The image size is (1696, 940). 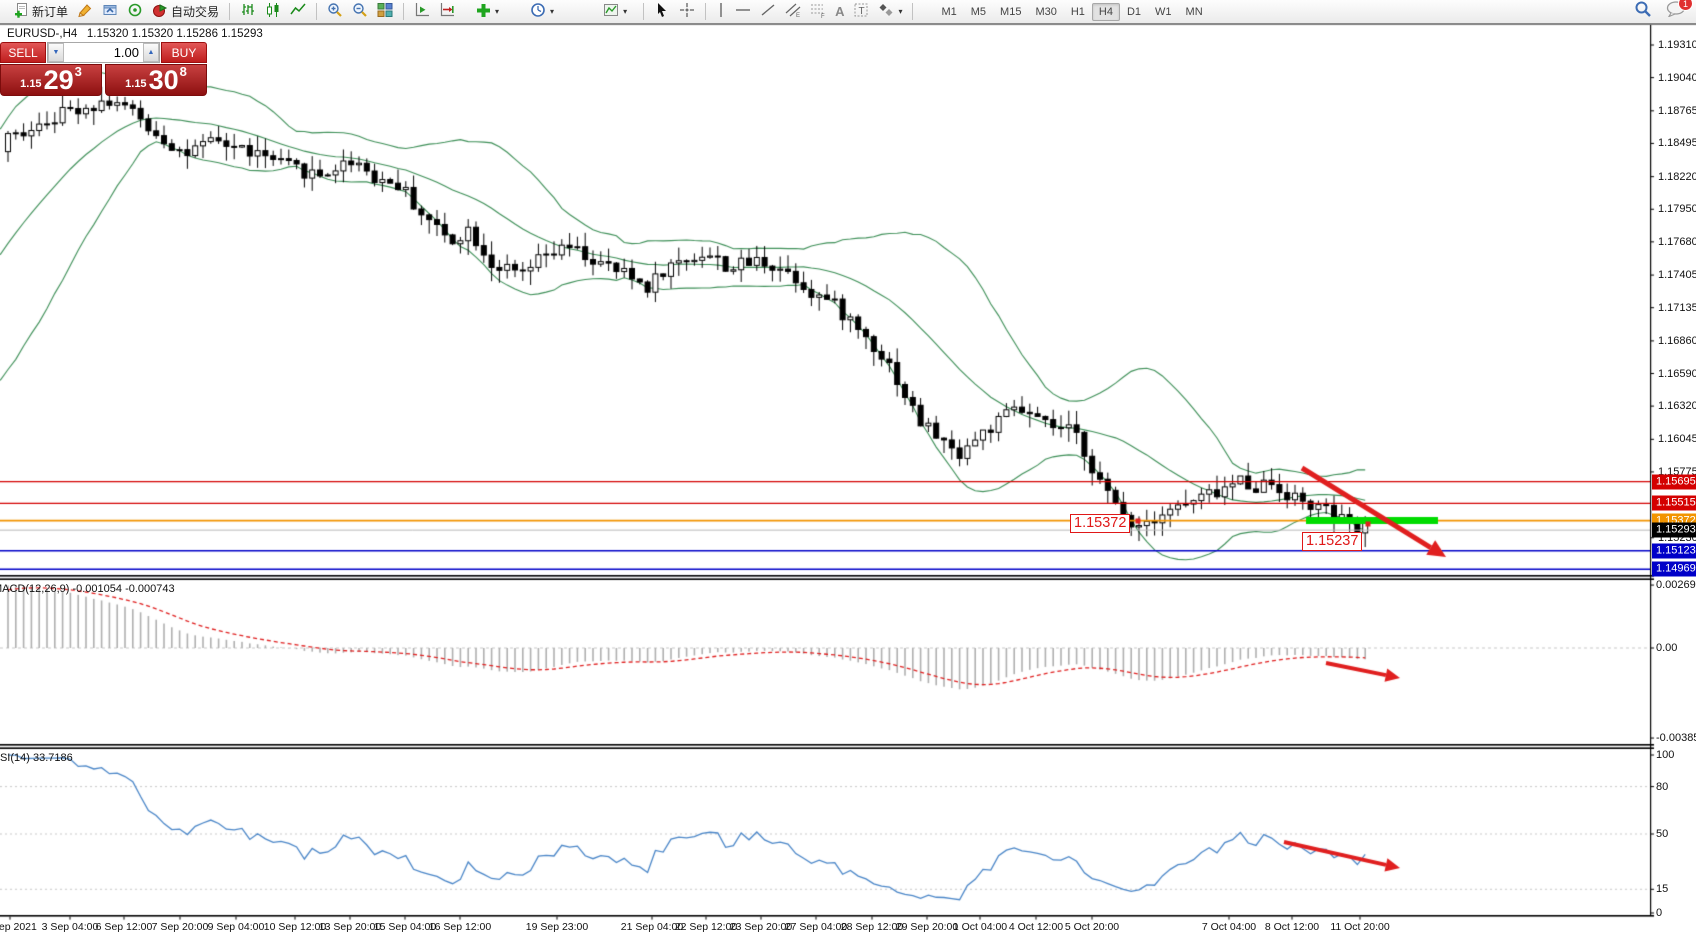 What do you see at coordinates (798, 15) in the screenshot?
I see `svg-text: E` at bounding box center [798, 15].